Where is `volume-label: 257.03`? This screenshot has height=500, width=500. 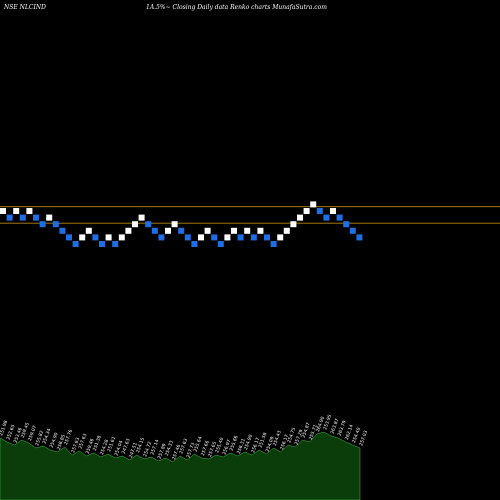
volume-label: 257.03 is located at coordinates (363, 438).